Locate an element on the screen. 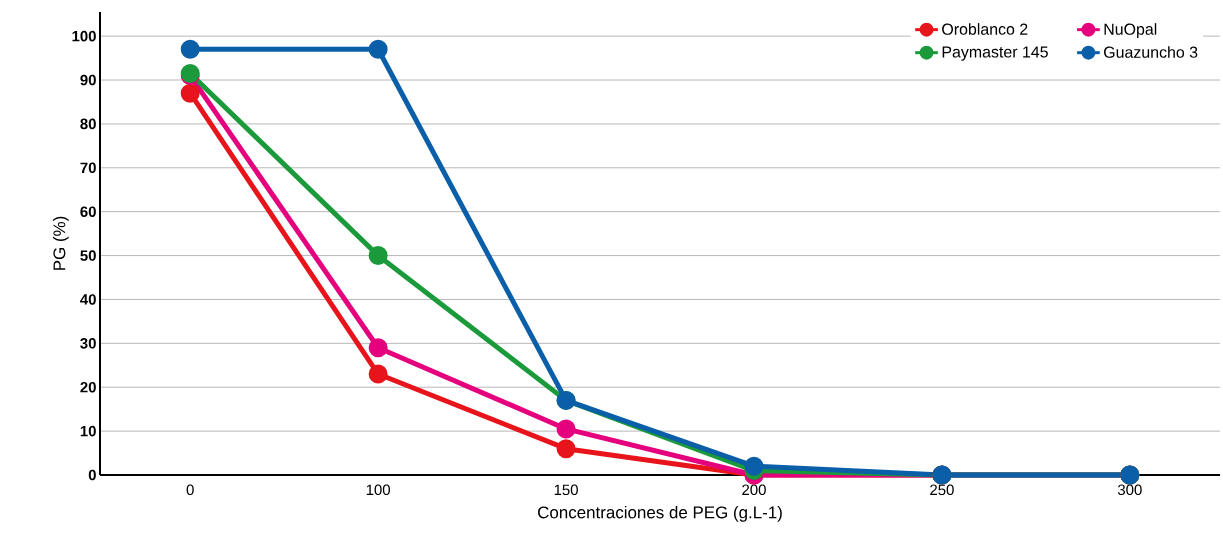 The height and width of the screenshot is (550, 1223). legend-label: NuOpal is located at coordinates (1130, 30).